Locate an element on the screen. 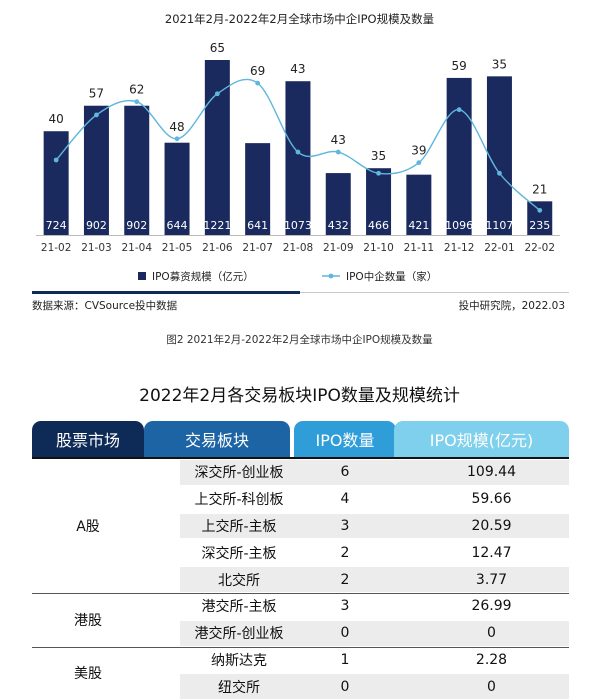 This screenshot has width=599, height=700. legend-line-label: IPO中企数量（家） is located at coordinates (391, 276).